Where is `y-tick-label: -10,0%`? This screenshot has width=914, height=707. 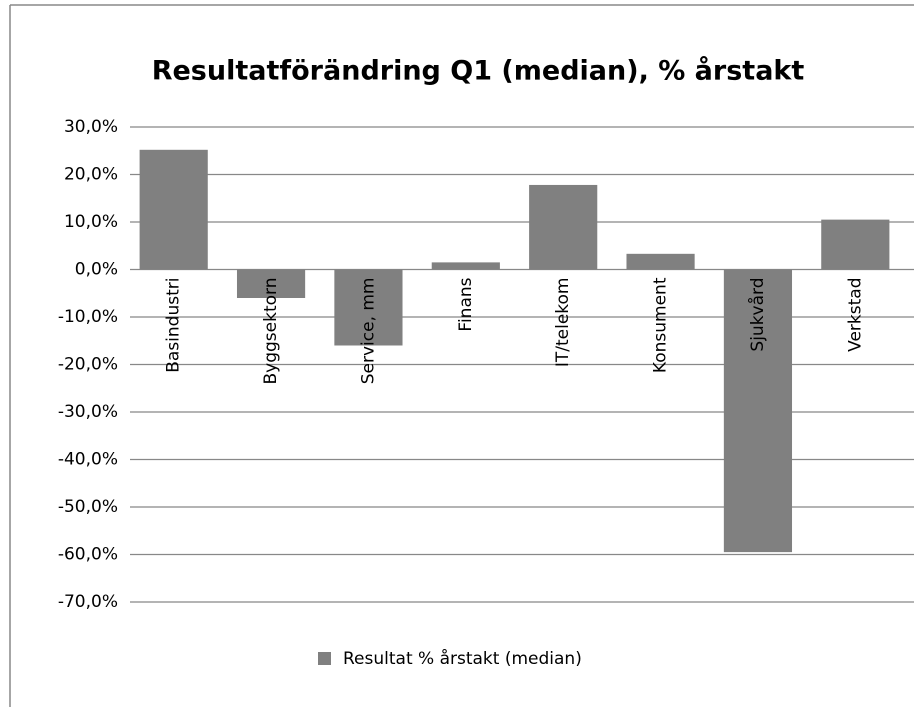 y-tick-label: -10,0% is located at coordinates (88, 317).